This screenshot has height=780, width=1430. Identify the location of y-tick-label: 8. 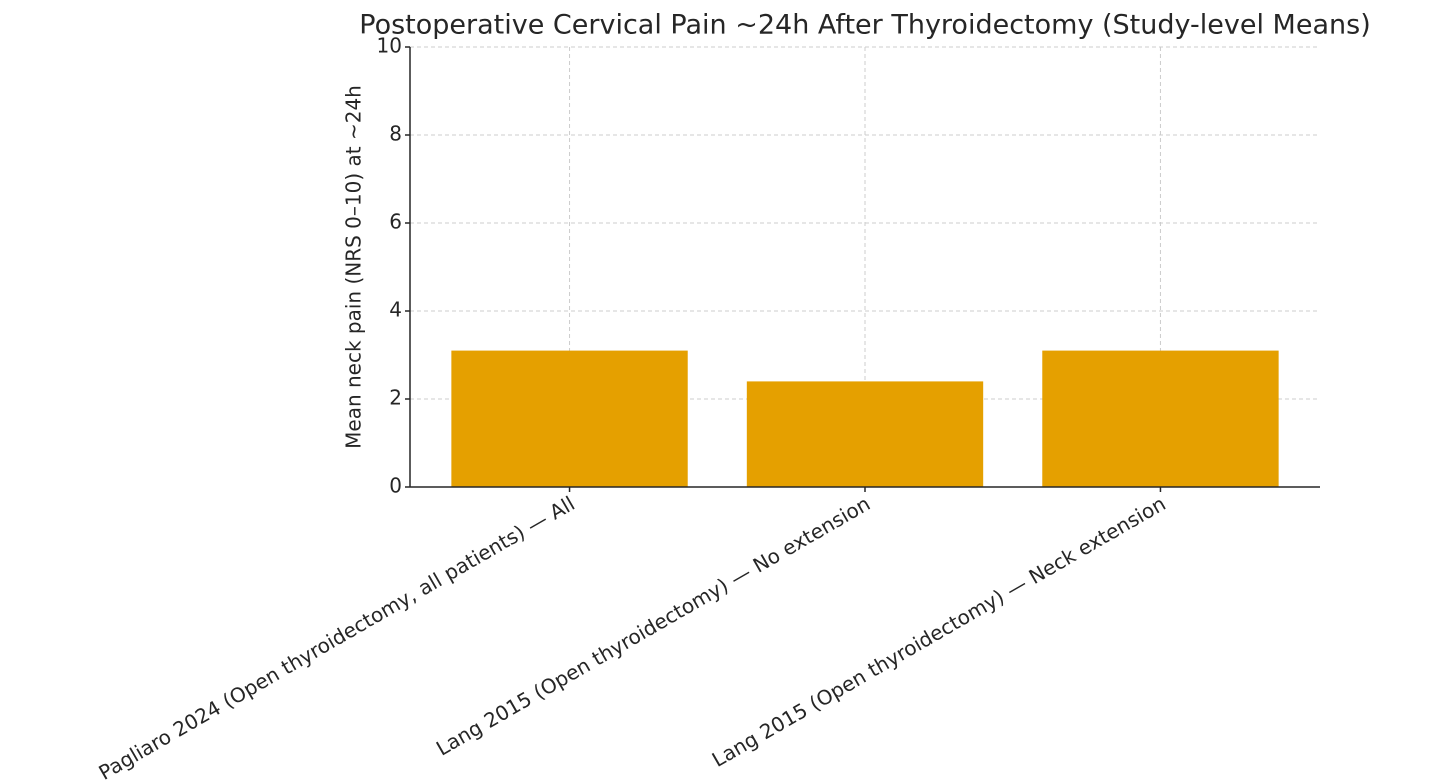
(395, 134).